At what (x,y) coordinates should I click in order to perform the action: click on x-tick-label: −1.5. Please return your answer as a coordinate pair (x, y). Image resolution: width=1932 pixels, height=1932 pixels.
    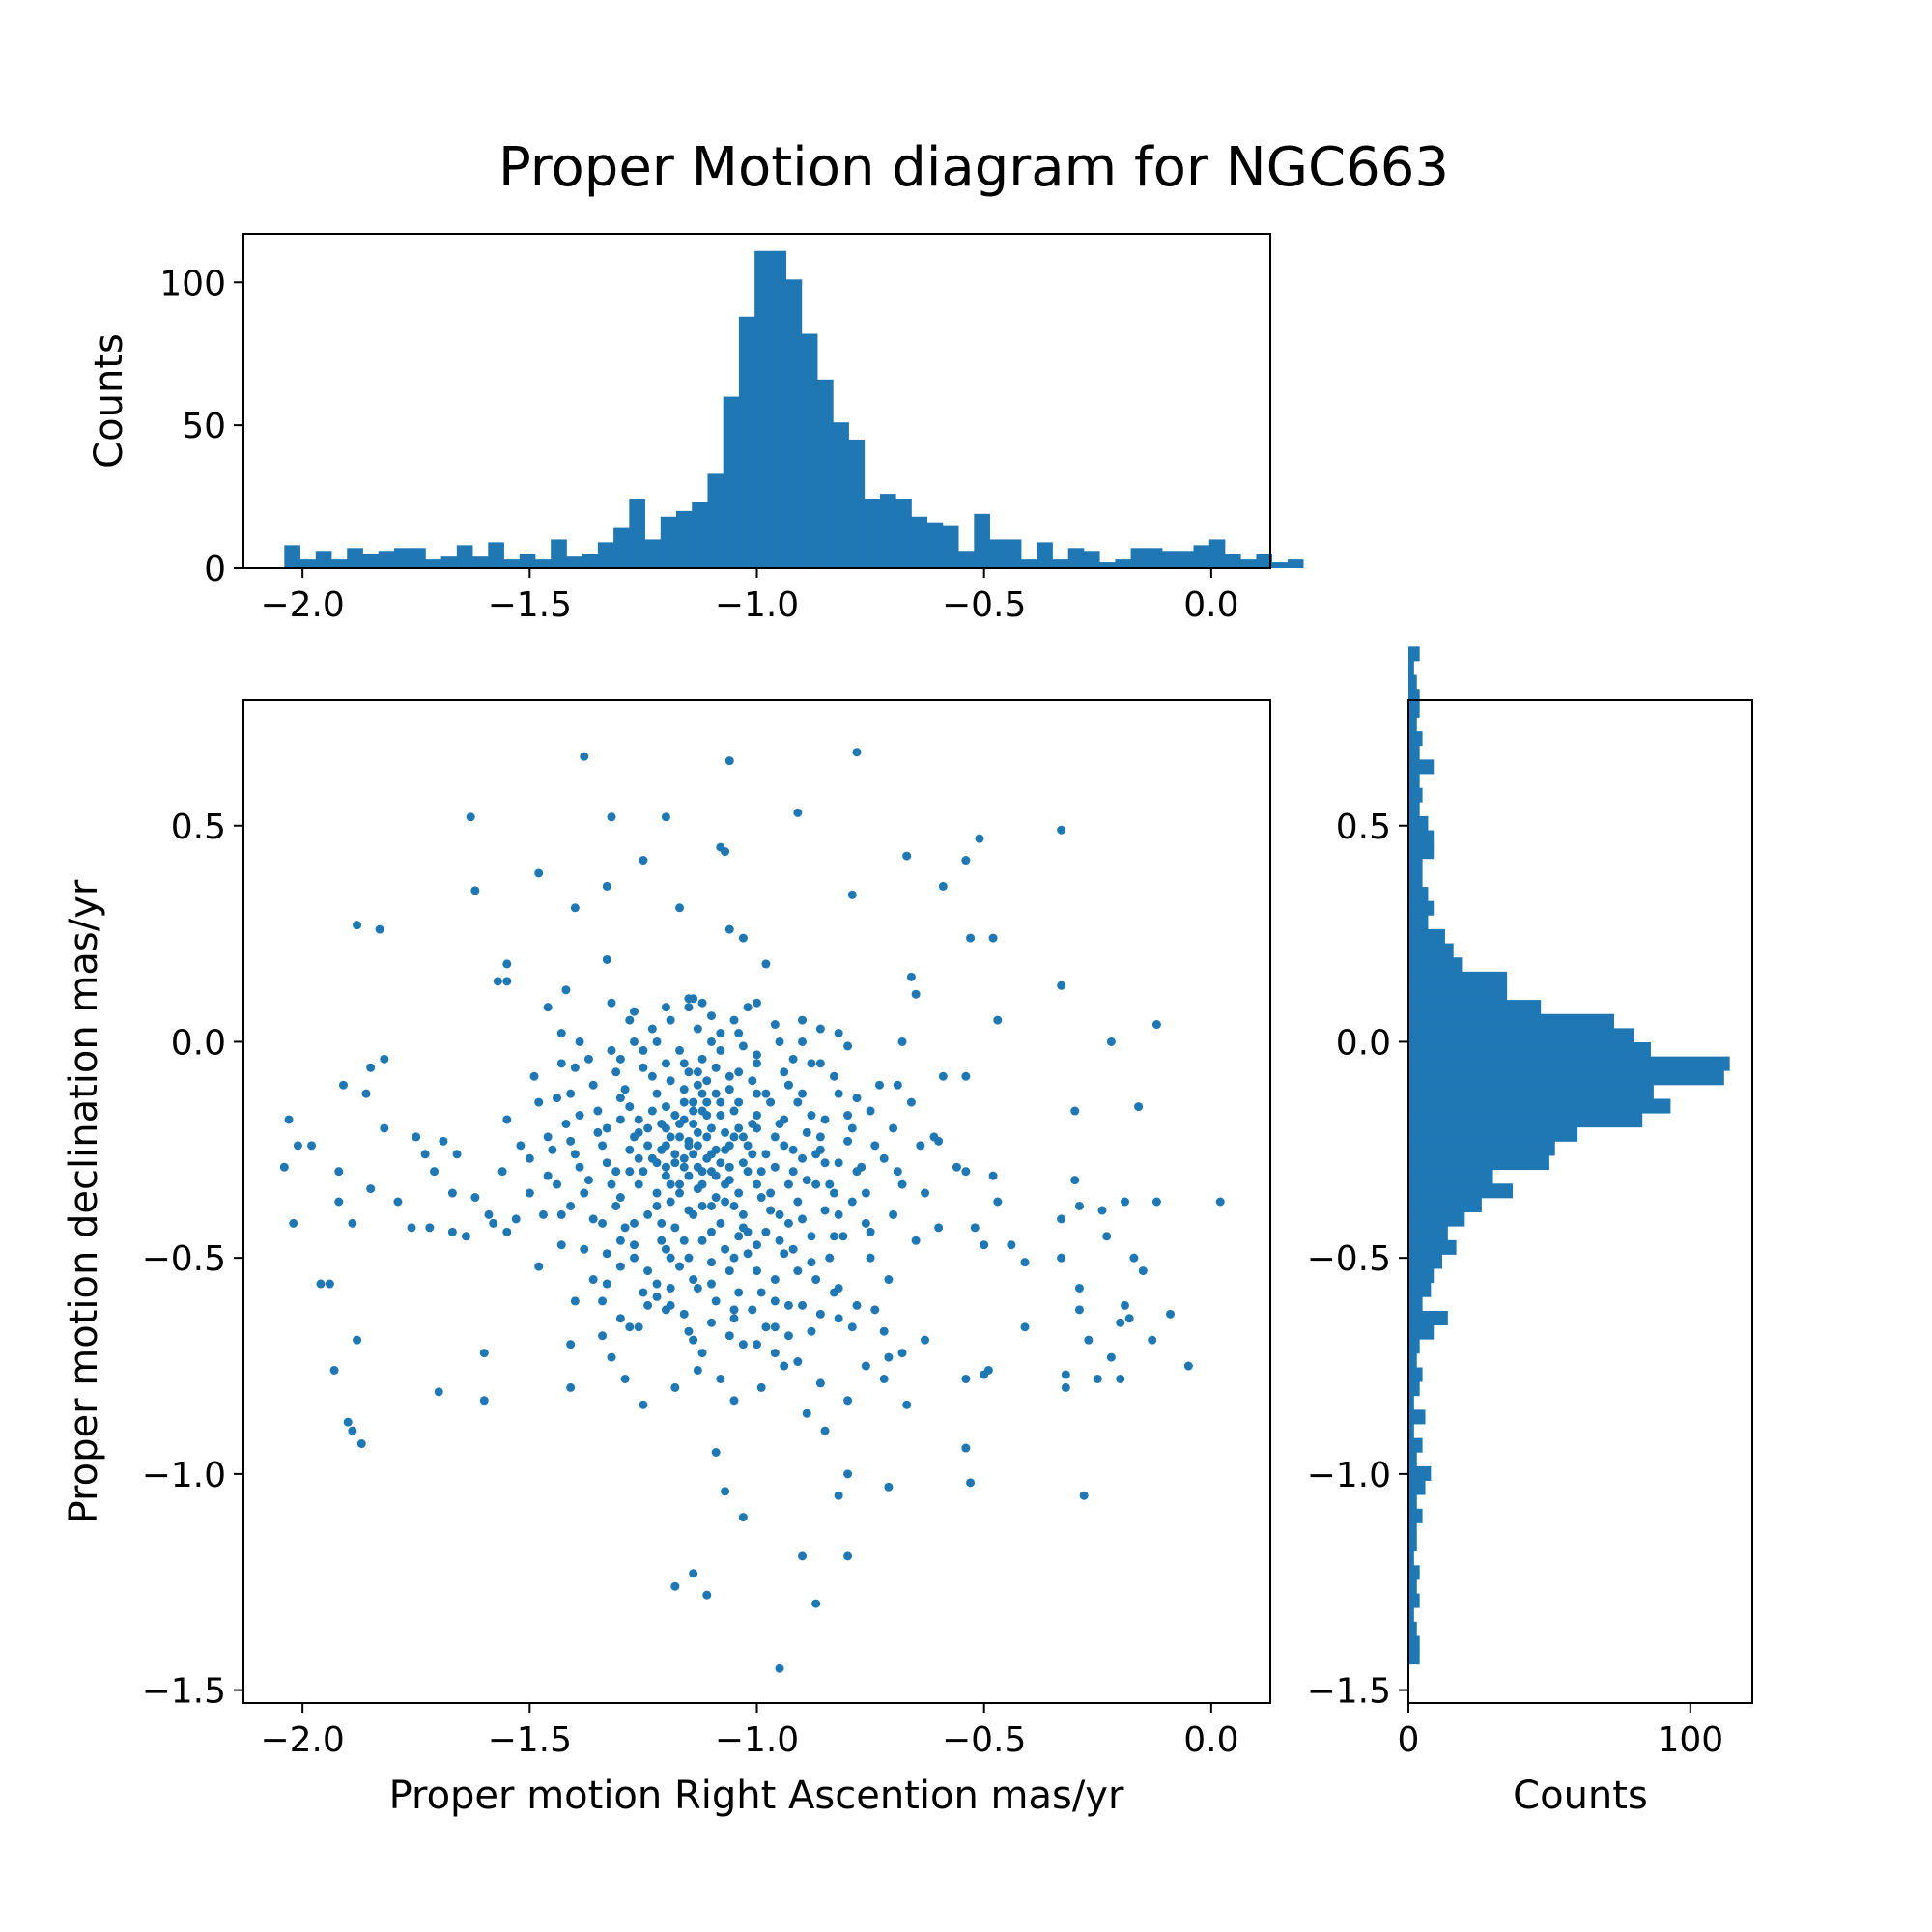
    Looking at the image, I should click on (530, 605).